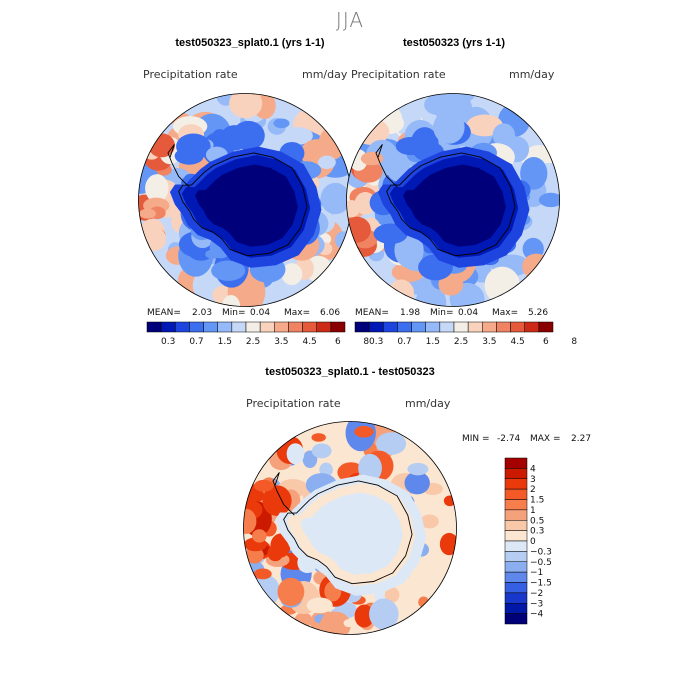  Describe the element at coordinates (372, 313) in the screenshot. I see `panel-2-mean-label: MEAN=` at that location.